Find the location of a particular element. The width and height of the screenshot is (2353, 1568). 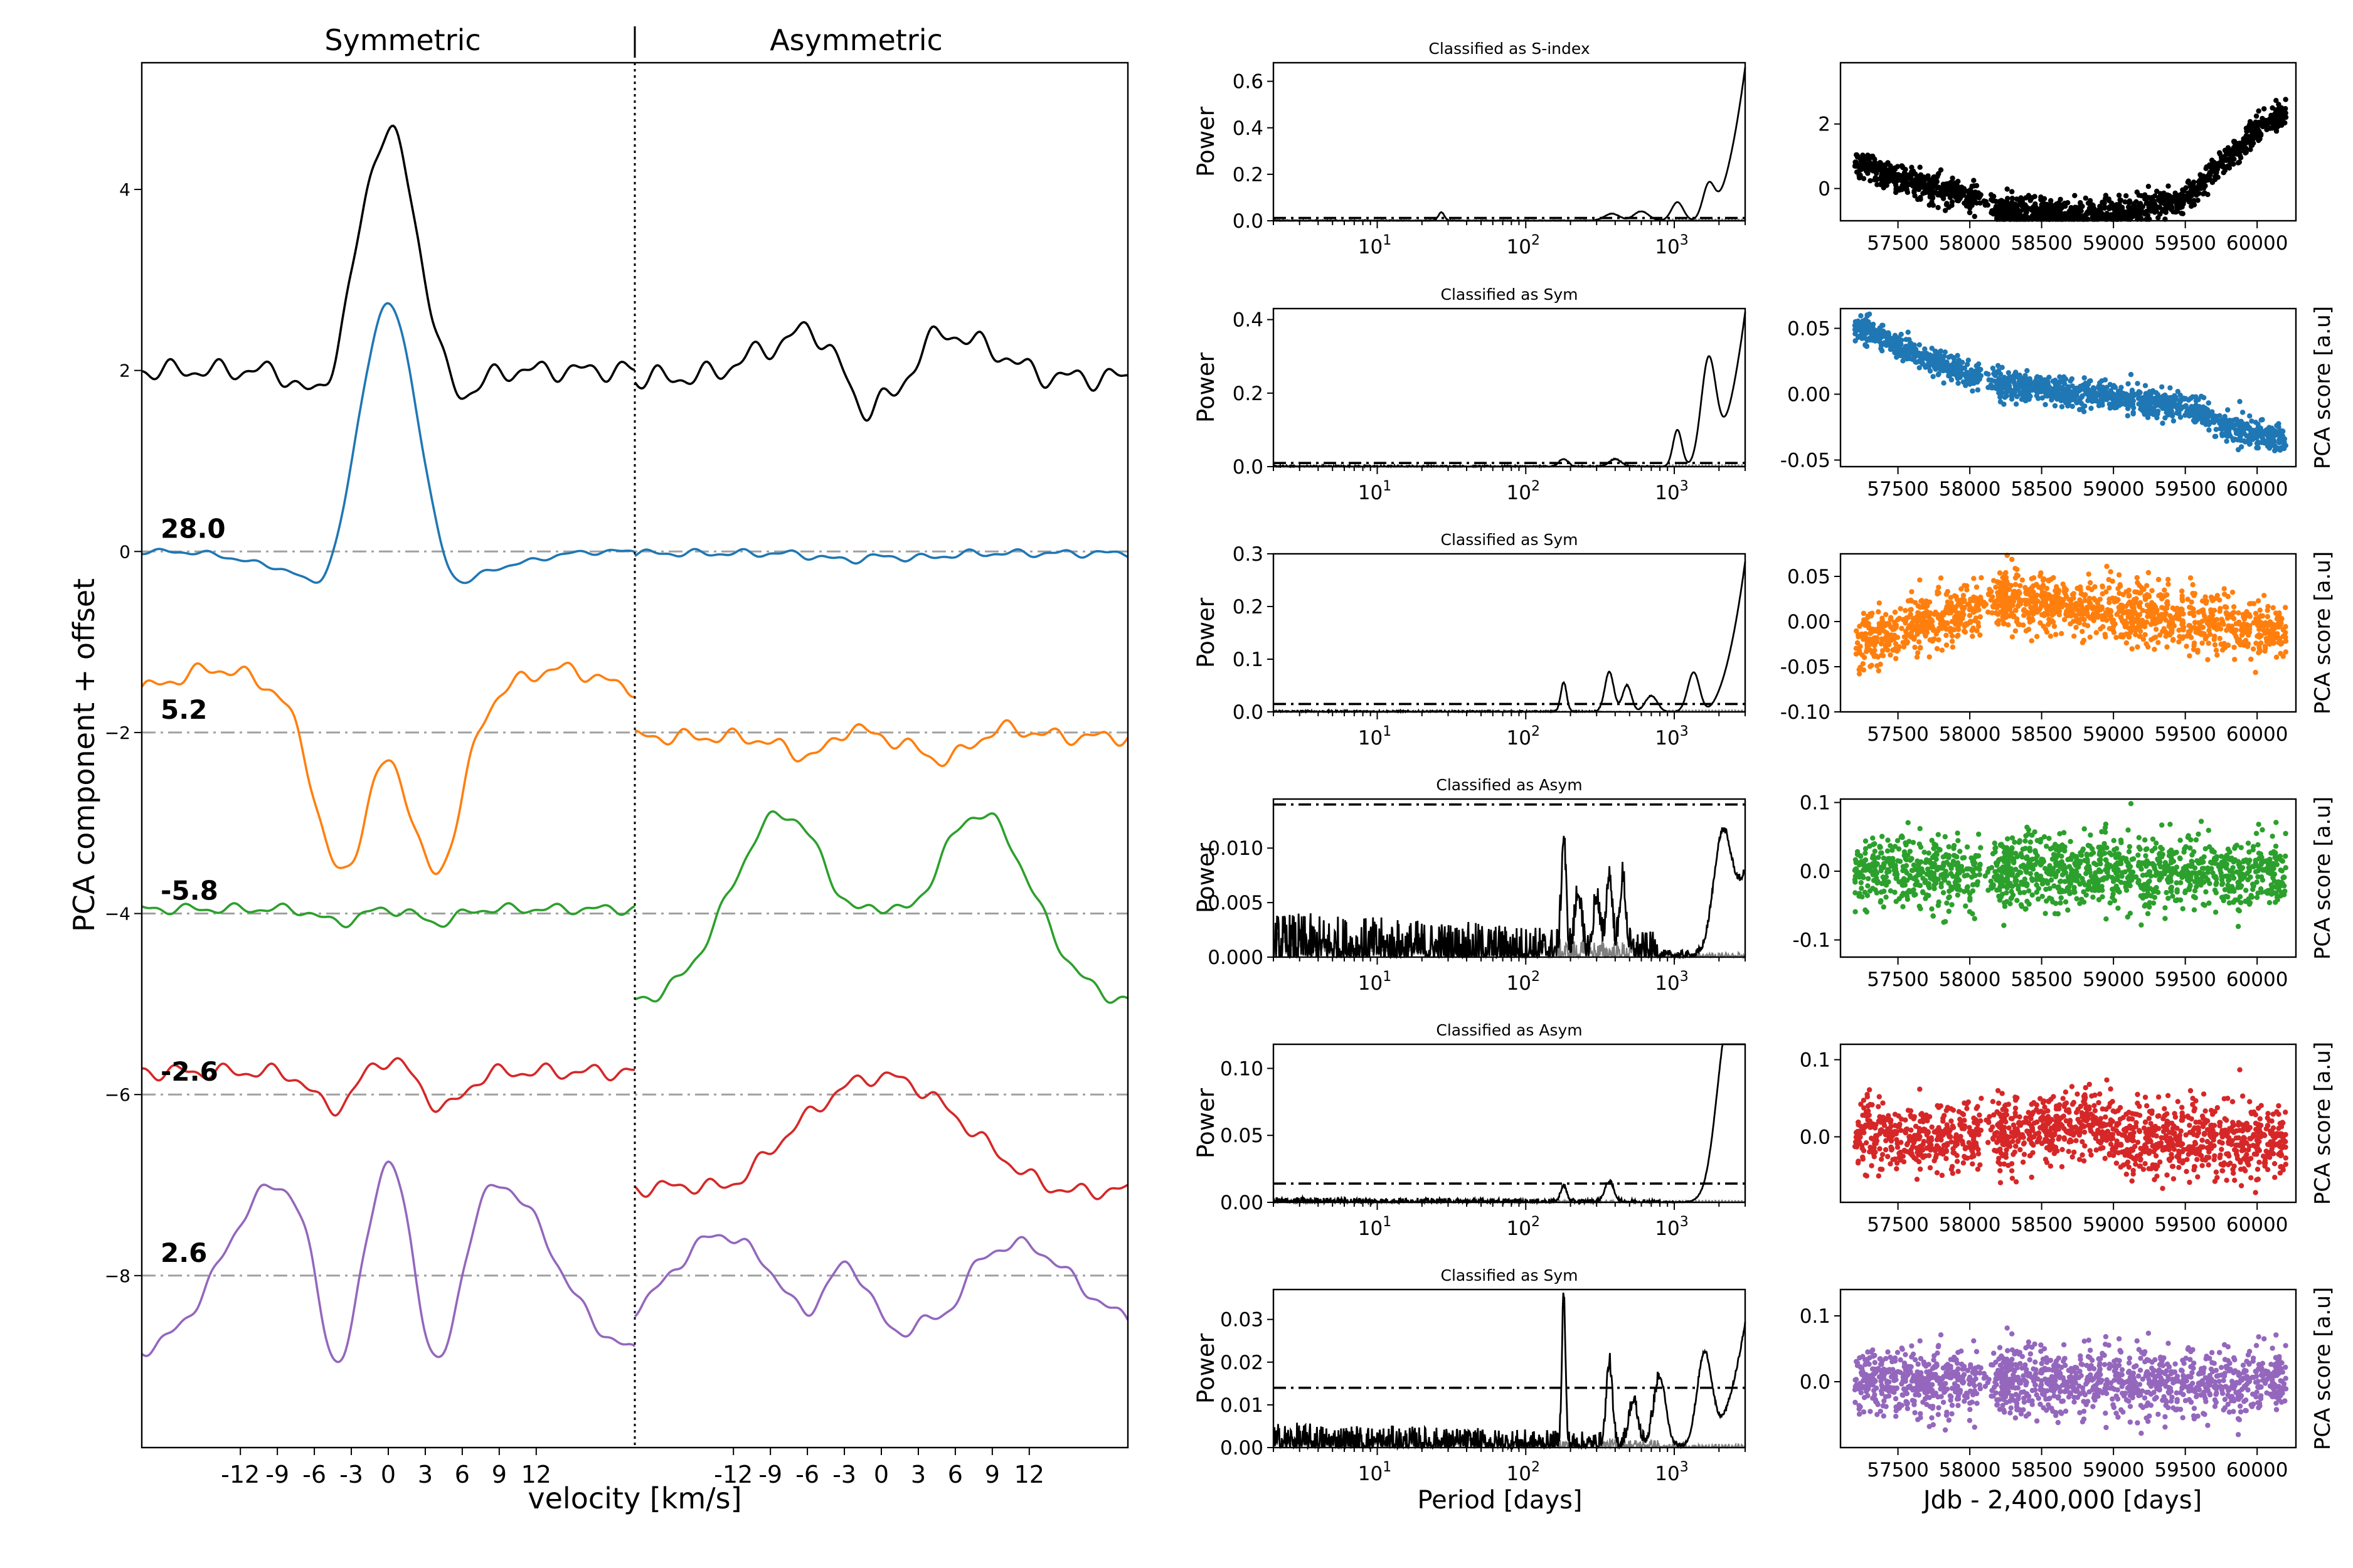

panel-title-symmetric: Symmetric is located at coordinates (402, 40).